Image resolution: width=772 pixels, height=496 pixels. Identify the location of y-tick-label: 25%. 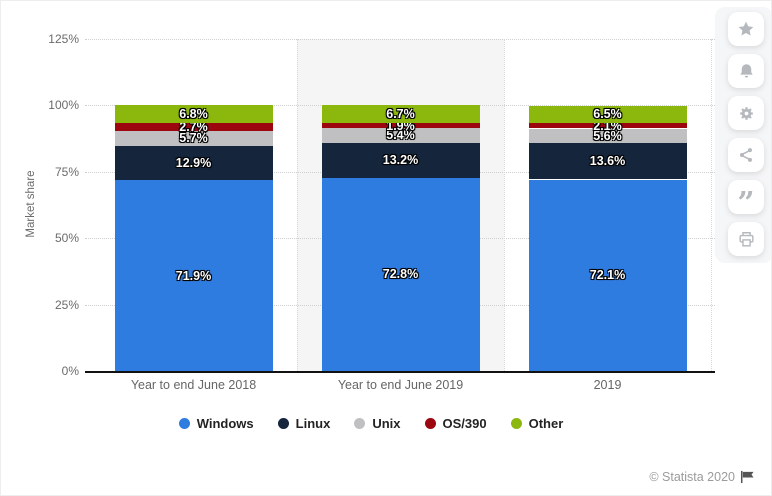
(66, 304).